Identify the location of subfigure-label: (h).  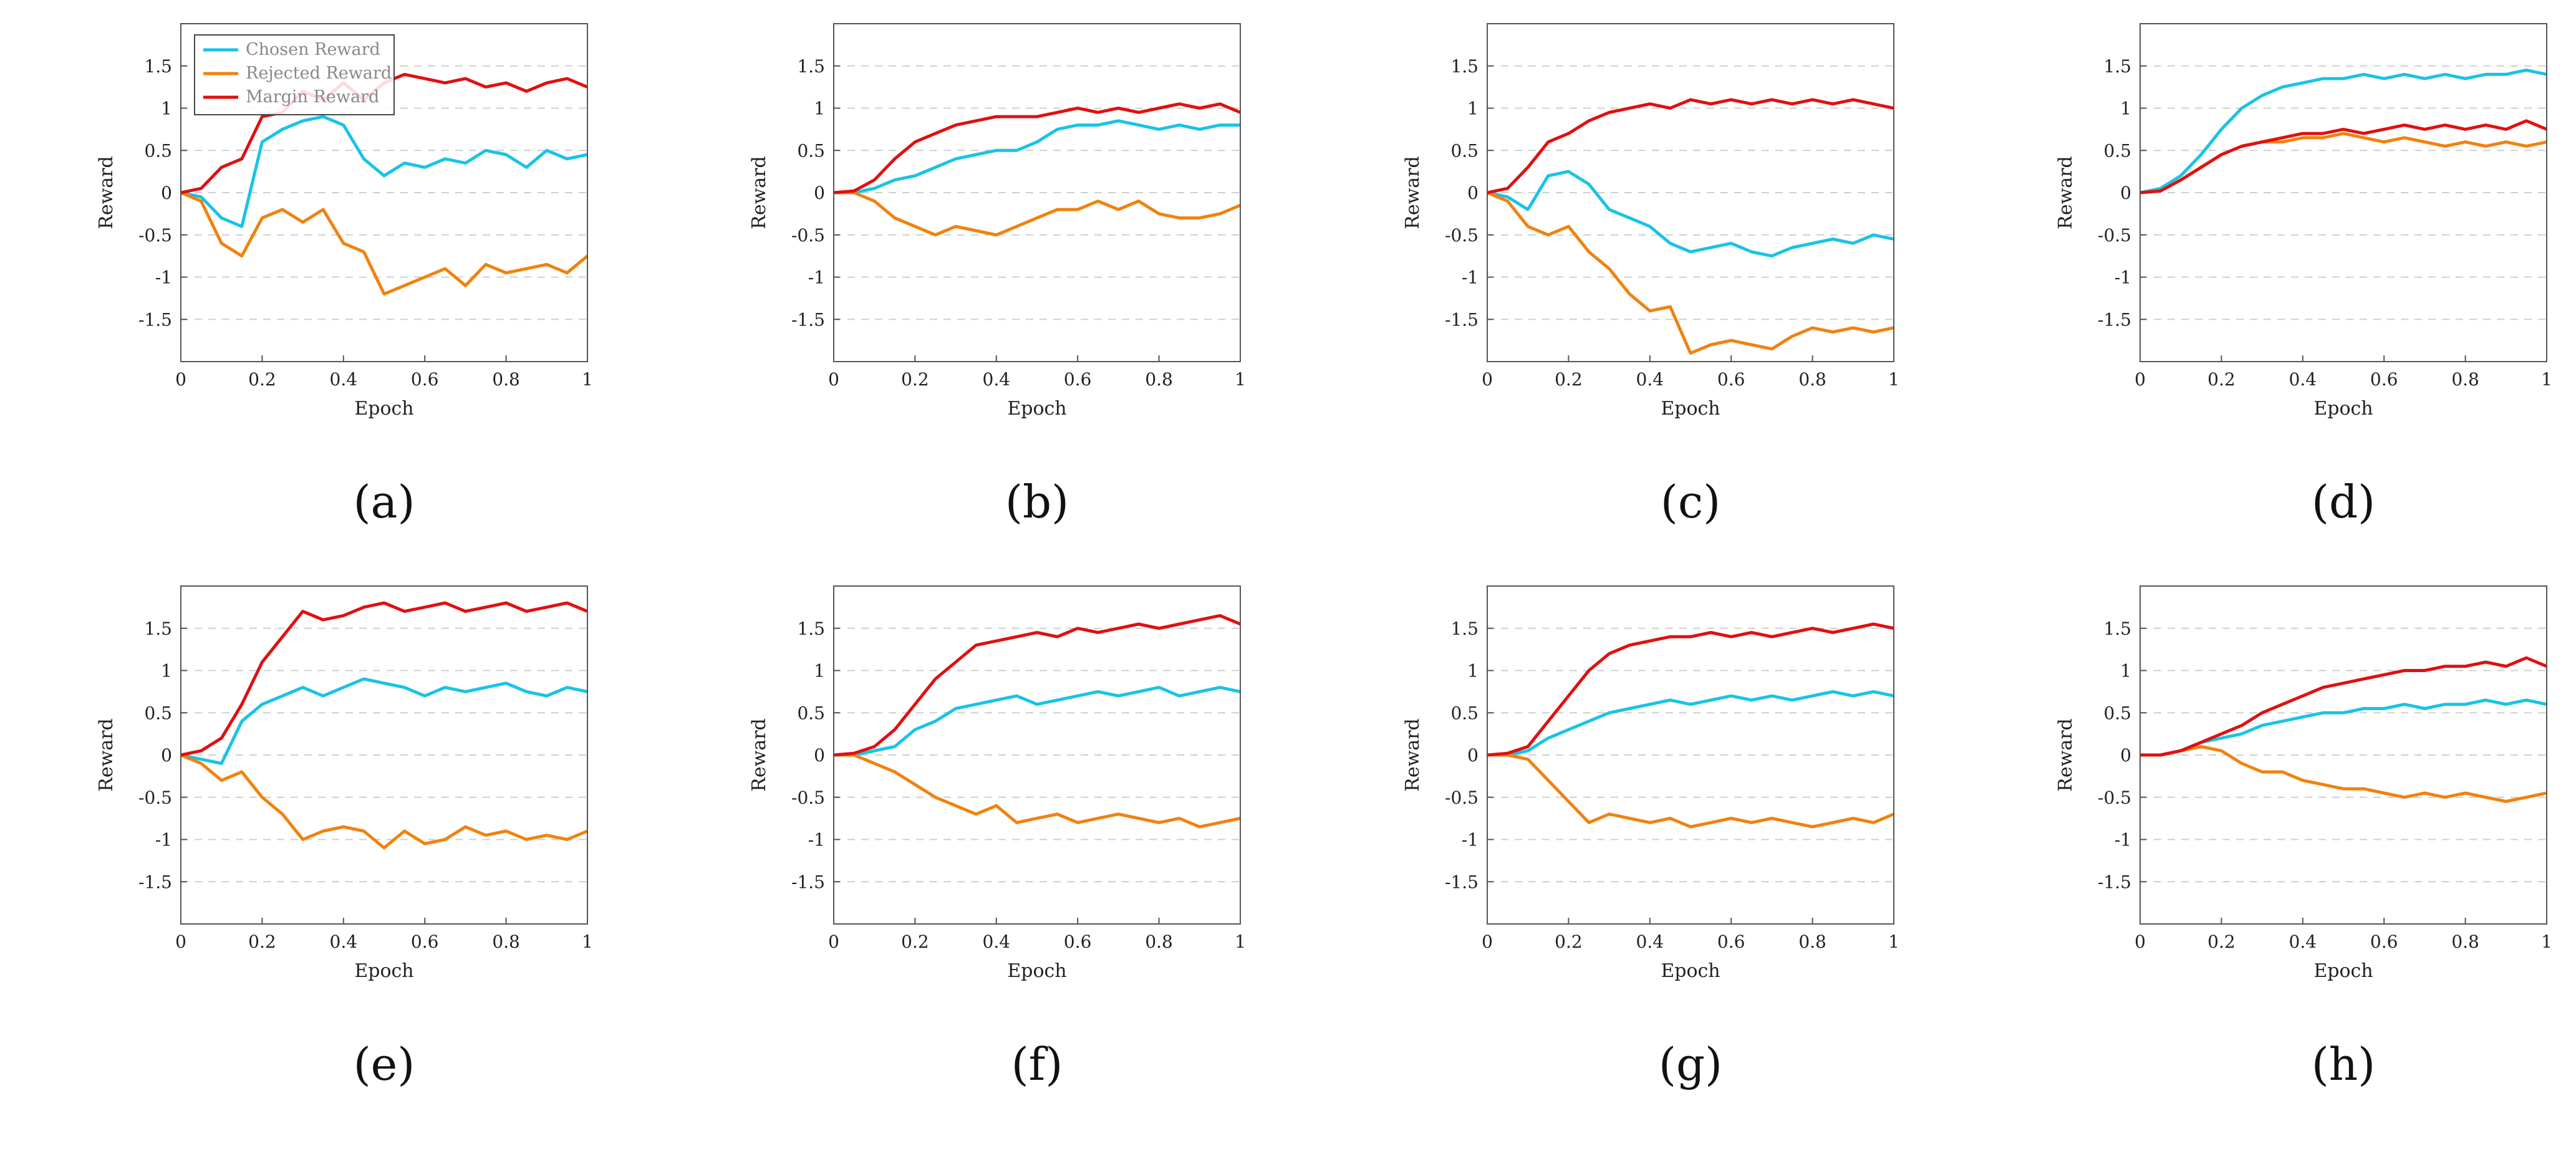
(2344, 1064).